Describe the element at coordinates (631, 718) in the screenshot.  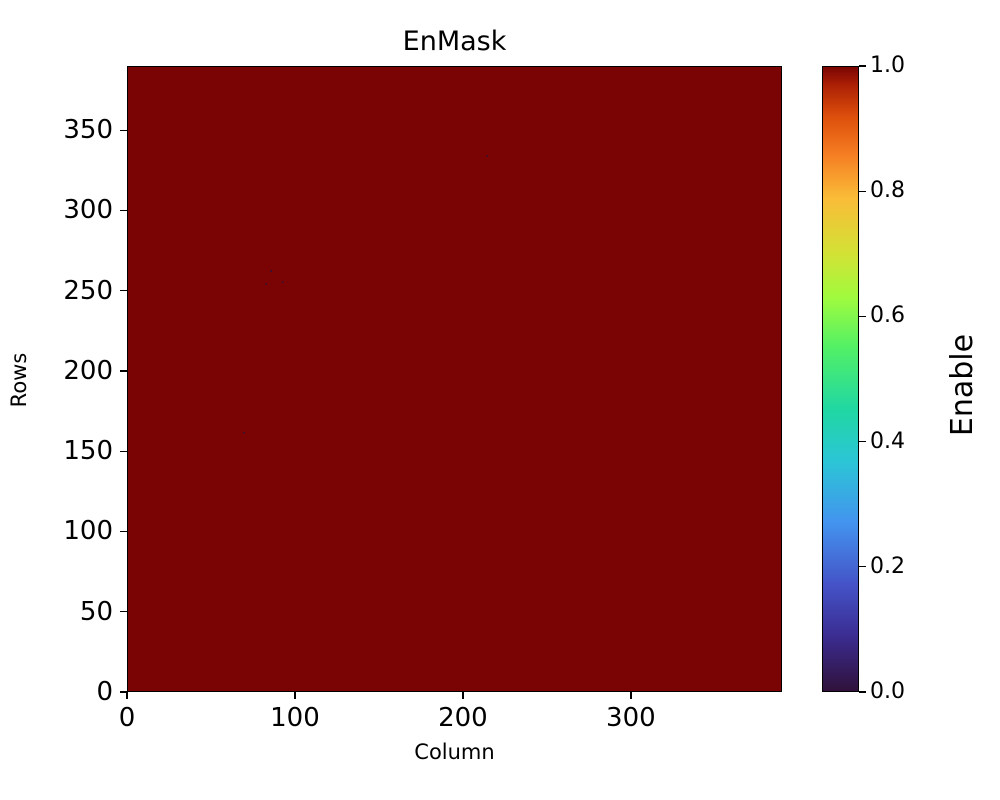
I see `x-tick-label: 300` at that location.